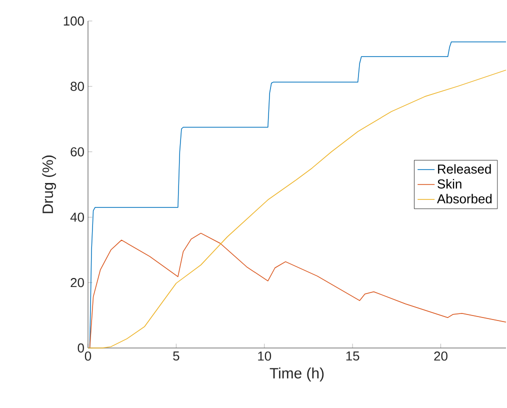 This screenshot has height=408, width=507. I want to click on x-axis-title: Time (h), so click(297, 375).